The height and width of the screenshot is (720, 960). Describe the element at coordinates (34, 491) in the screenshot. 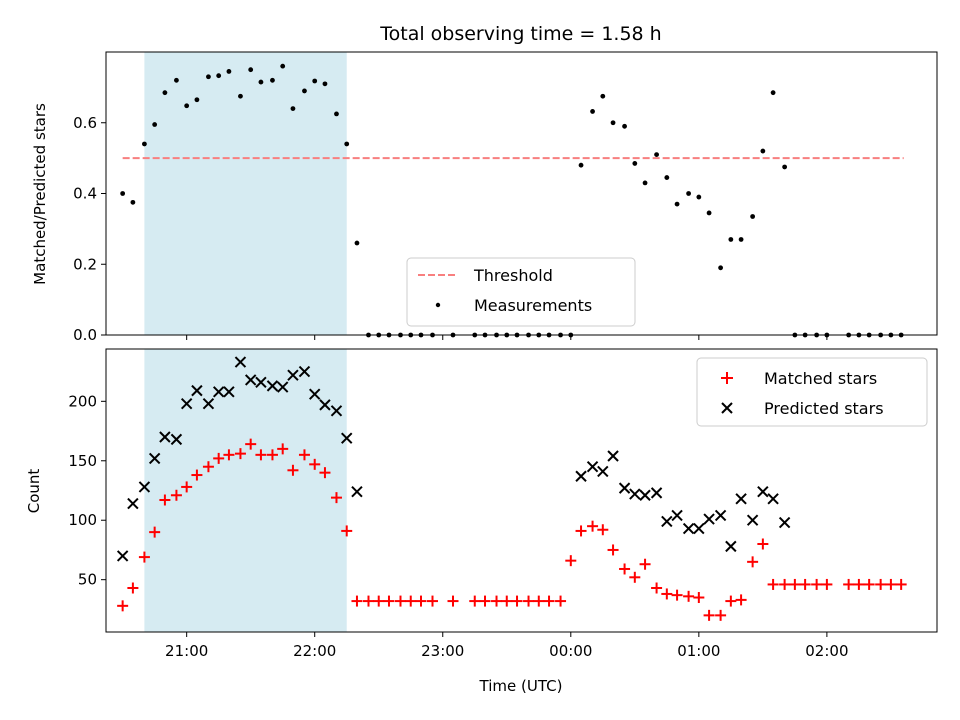

I see `bottom-y-axis-label: Count` at that location.